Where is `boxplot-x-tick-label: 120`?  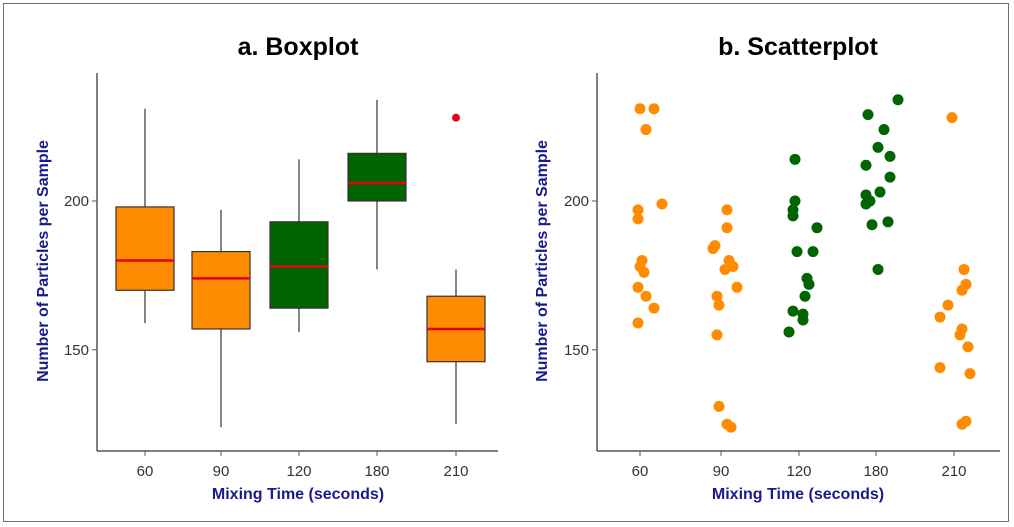
boxplot-x-tick-label: 120 is located at coordinates (298, 471).